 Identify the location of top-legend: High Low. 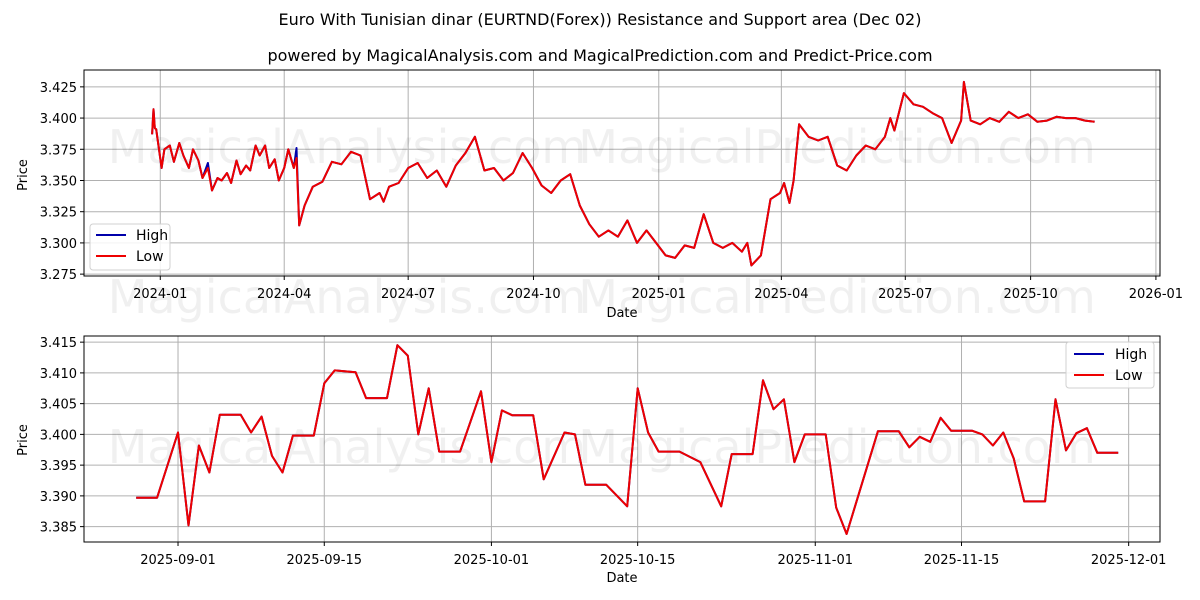
(130, 247).